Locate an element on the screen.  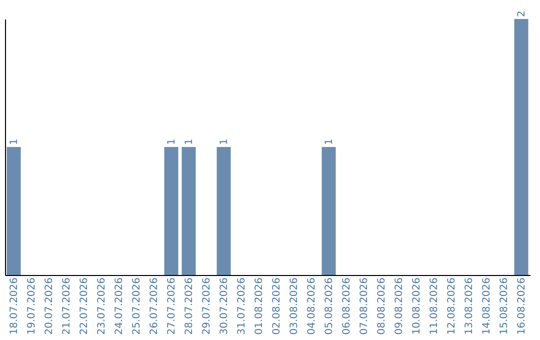
data-label: 2 is located at coordinates (522, 13).